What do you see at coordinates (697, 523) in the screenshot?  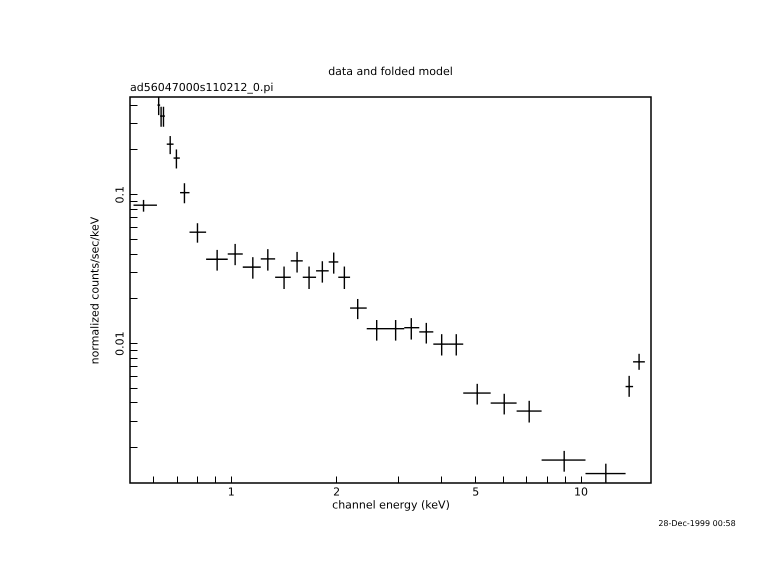 I see `text: 28-Dec-1999 00:58` at bounding box center [697, 523].